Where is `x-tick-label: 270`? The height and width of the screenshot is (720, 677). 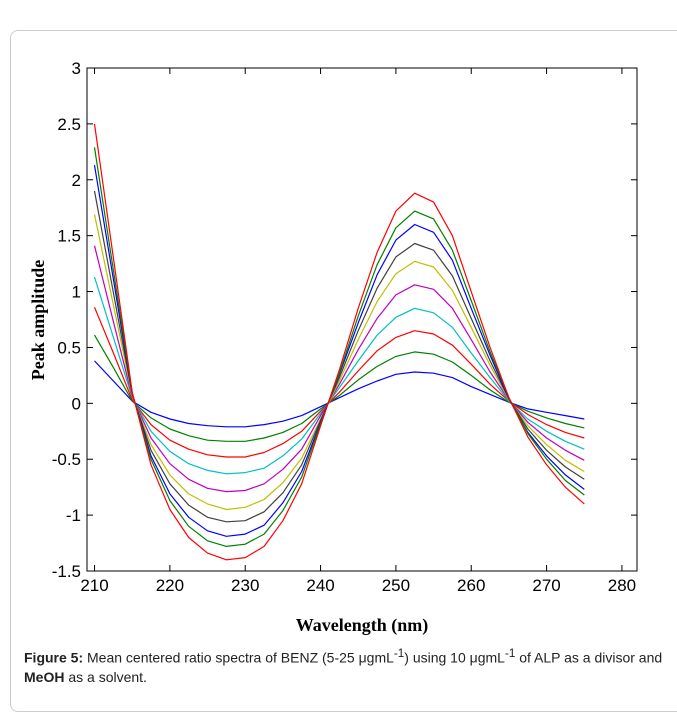
x-tick-label: 270 is located at coordinates (546, 585).